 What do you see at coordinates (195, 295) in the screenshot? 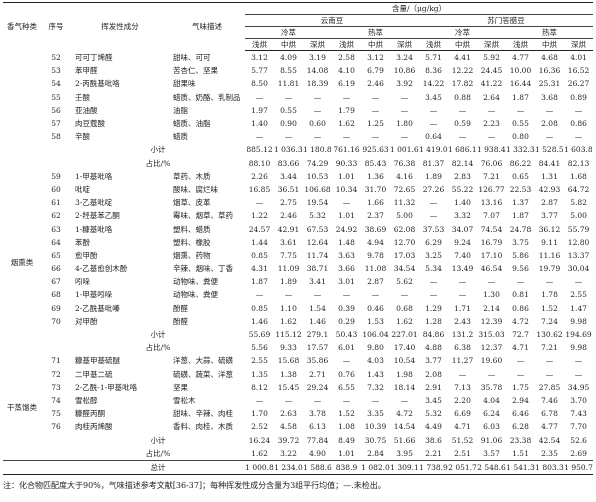
I see `odor-description: 动物味、粪便` at bounding box center [195, 295].